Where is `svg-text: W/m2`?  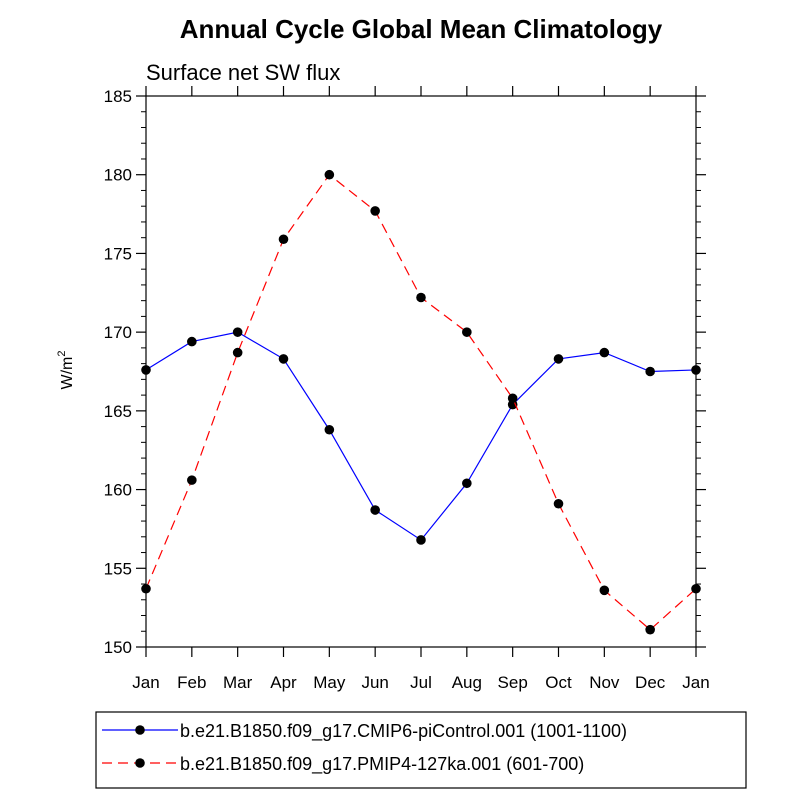 svg-text: W/m2 is located at coordinates (66, 370).